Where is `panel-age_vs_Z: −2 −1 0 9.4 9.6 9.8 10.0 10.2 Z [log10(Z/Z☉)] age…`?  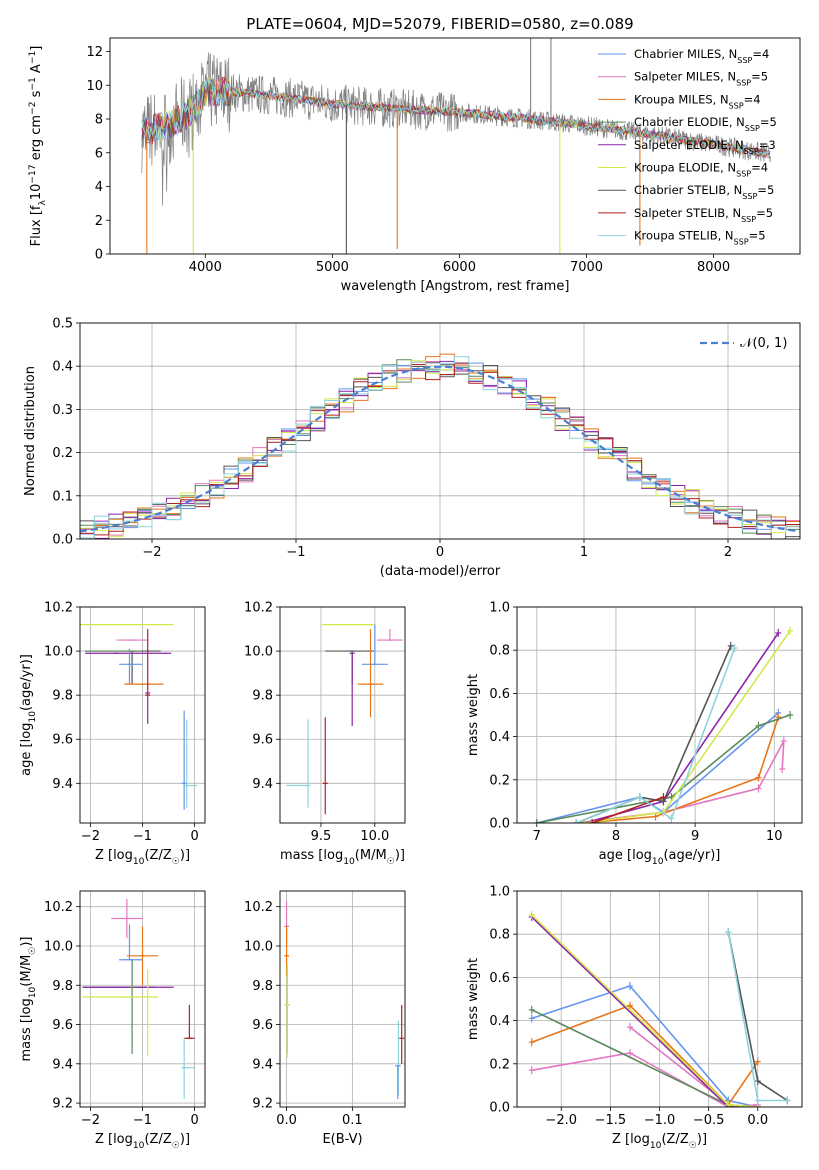
panel-age_vs_Z: −2 −1 0 9.4 9.6 9.8 10.0 10.2 Z [log10(Z/Z☉)] age… is located at coordinates (112, 734).